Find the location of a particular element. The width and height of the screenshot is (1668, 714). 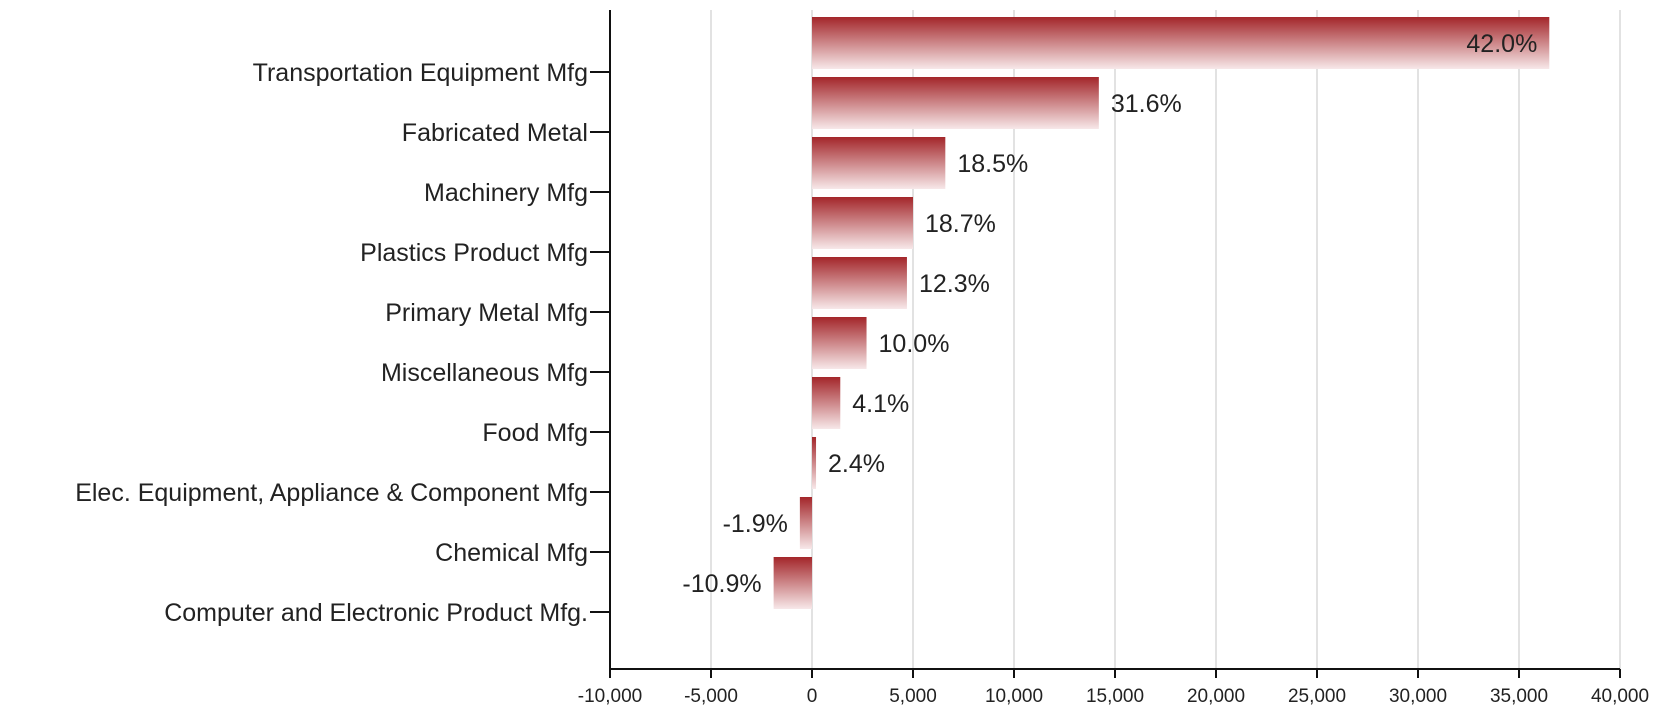

category-label: Machinery Mfg is located at coordinates (506, 193).